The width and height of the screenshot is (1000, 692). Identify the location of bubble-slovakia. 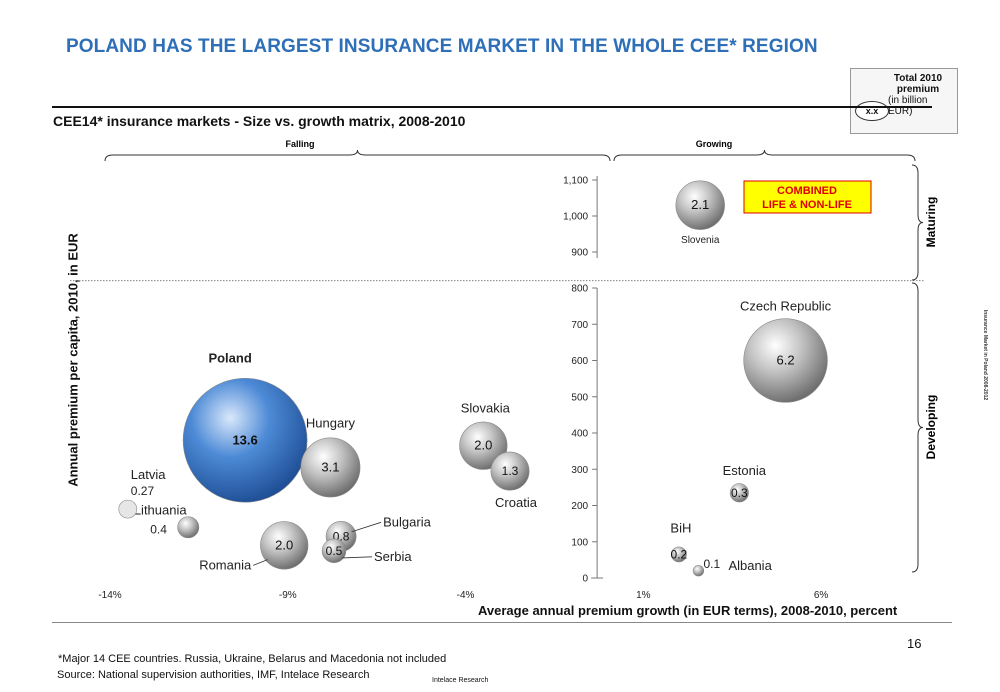
(483, 445).